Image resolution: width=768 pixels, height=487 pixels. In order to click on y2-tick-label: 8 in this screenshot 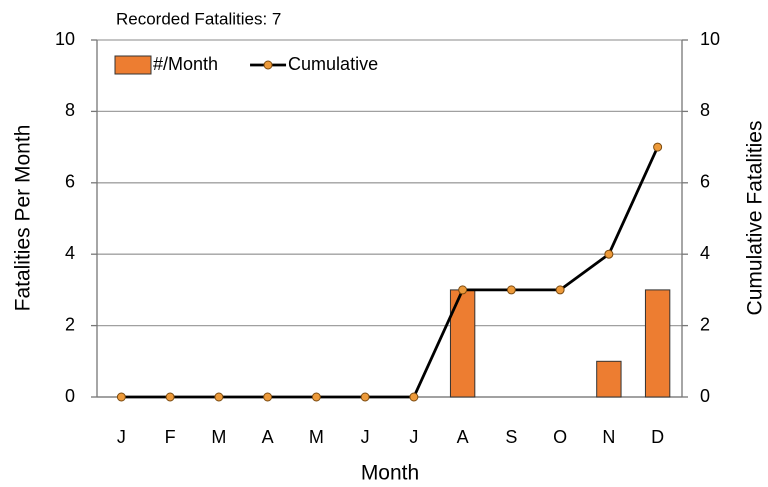, I will do `click(705, 110)`.